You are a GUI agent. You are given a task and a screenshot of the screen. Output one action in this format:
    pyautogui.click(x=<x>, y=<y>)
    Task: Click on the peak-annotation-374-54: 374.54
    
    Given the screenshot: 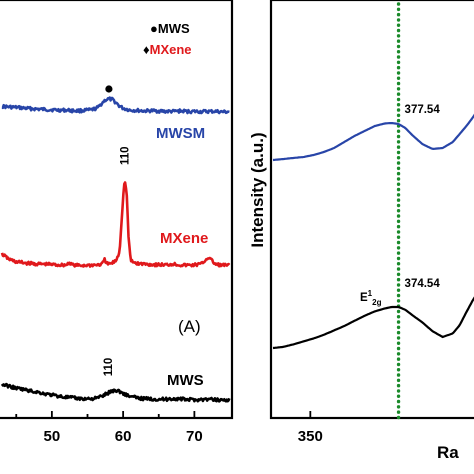 What is the action you would take?
    pyautogui.click(x=423, y=284)
    